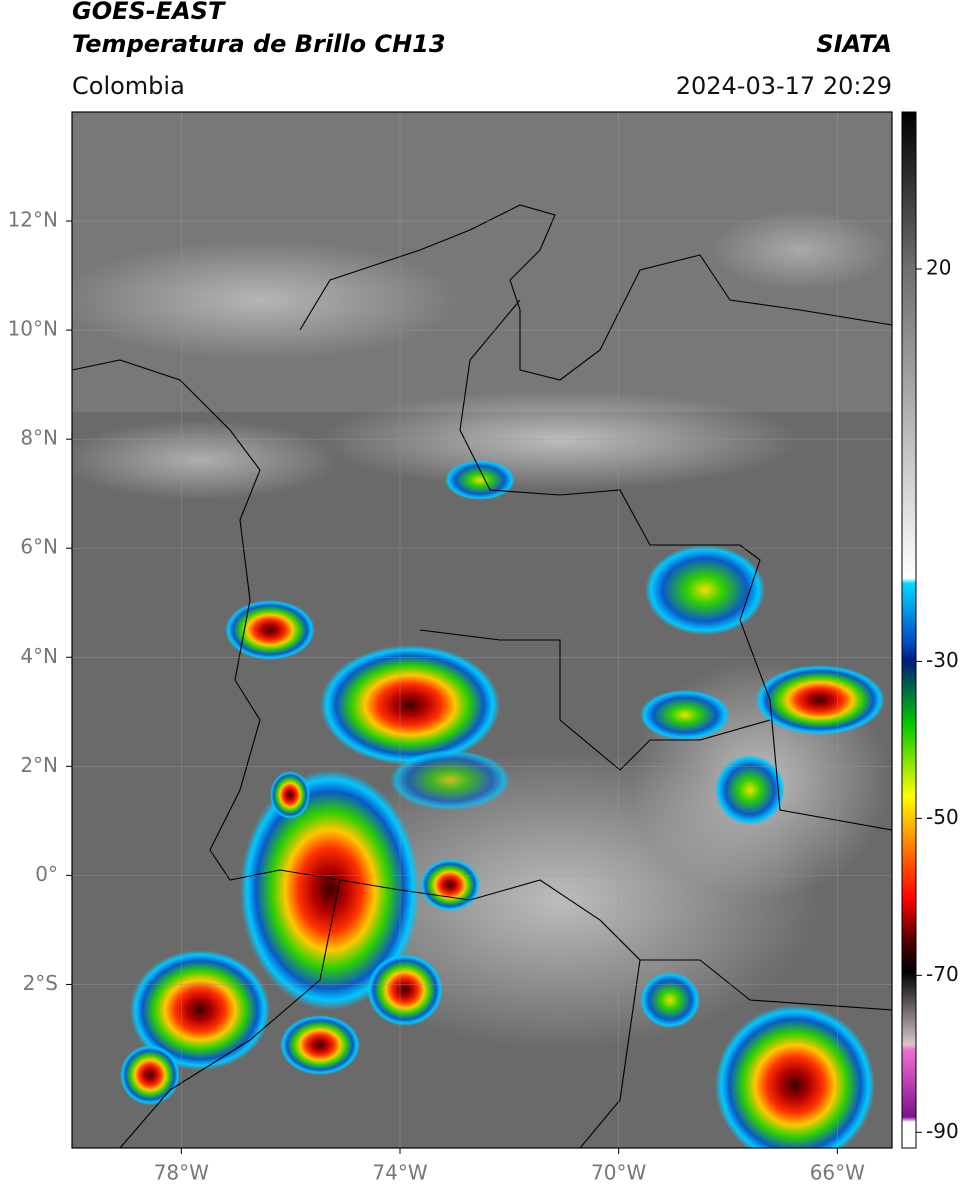 This screenshot has height=1194, width=966. What do you see at coordinates (40, 983) in the screenshot?
I see `y-tick-label: 2°S` at bounding box center [40, 983].